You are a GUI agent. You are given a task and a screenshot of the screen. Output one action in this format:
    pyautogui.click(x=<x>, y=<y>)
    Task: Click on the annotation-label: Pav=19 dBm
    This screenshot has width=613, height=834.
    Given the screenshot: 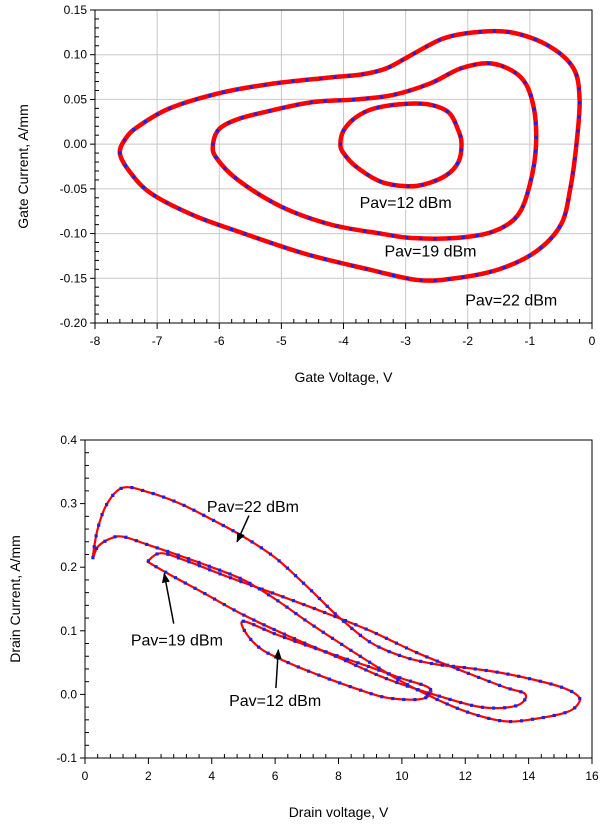 What is the action you would take?
    pyautogui.click(x=177, y=640)
    